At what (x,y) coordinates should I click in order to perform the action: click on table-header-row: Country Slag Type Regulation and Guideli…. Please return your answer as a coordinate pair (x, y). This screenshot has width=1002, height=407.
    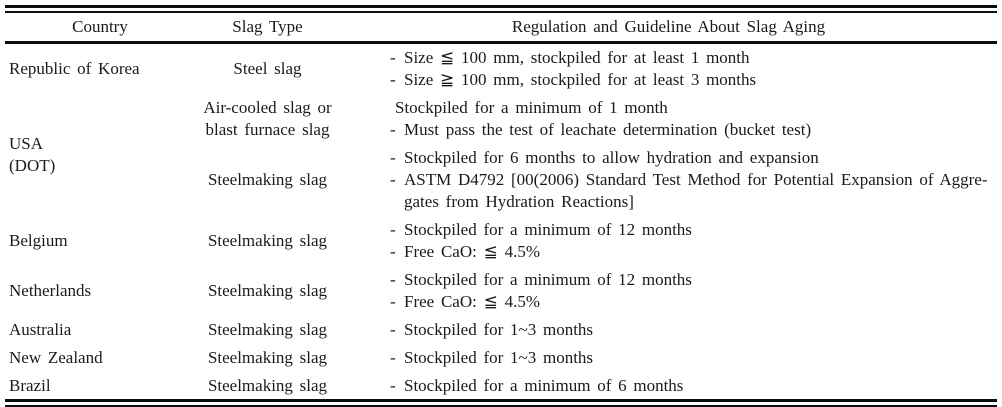
    Looking at the image, I should click on (501, 27).